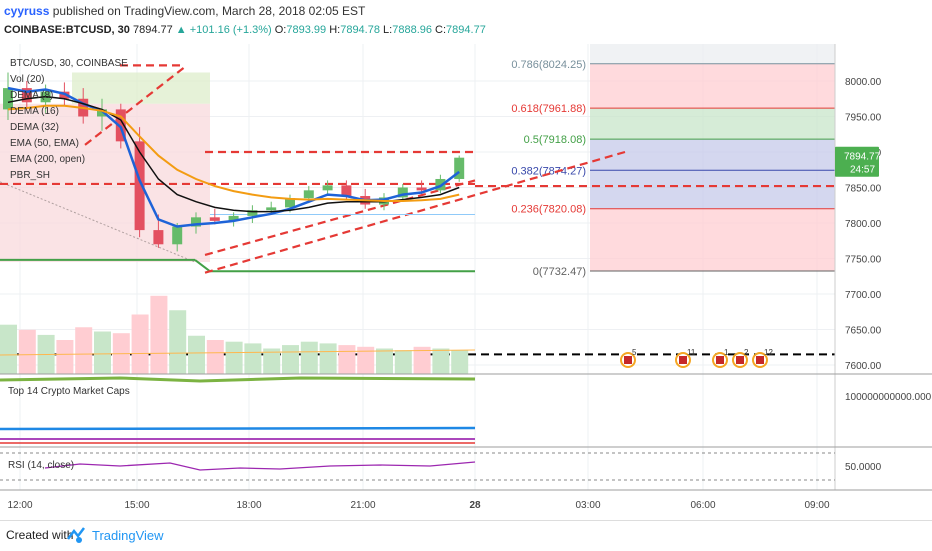 The height and width of the screenshot is (551, 932). I want to click on price-badge-value: 7894.77, so click(862, 157).